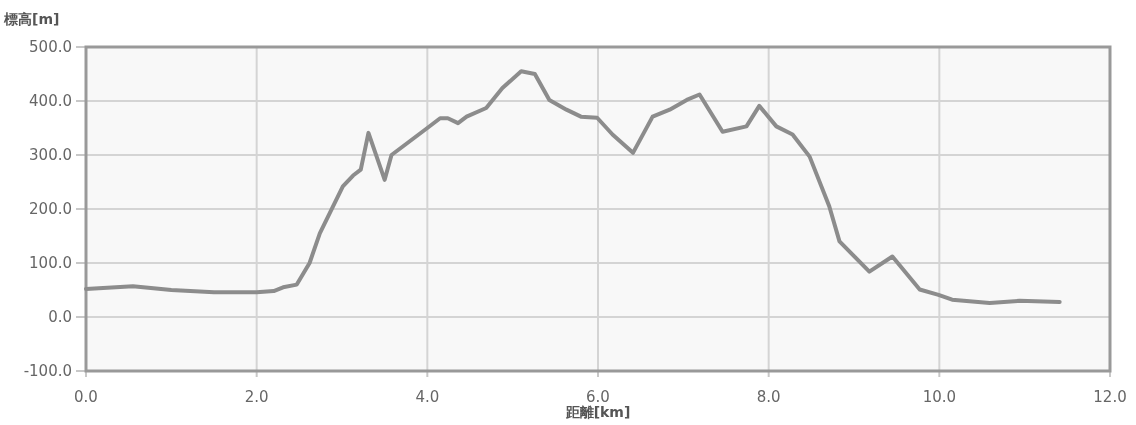  What do you see at coordinates (939, 397) in the screenshot?
I see `x-tick-label: 10.0` at bounding box center [939, 397].